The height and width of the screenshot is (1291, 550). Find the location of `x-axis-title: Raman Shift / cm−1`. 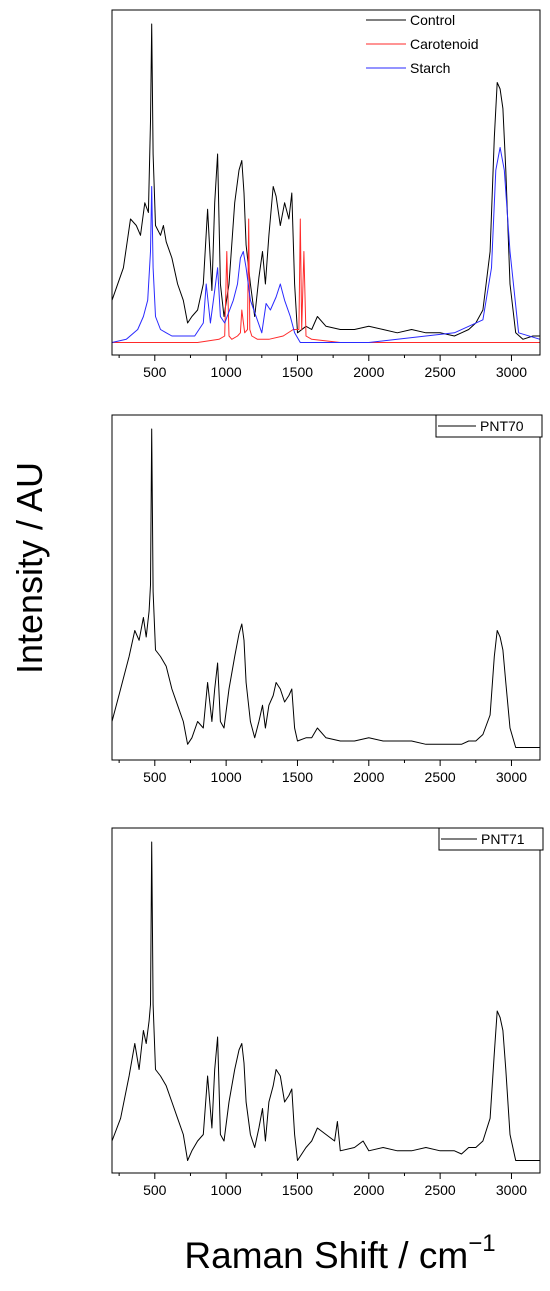

x-axis-title: Raman Shift / cm−1 is located at coordinates (339, 1253).